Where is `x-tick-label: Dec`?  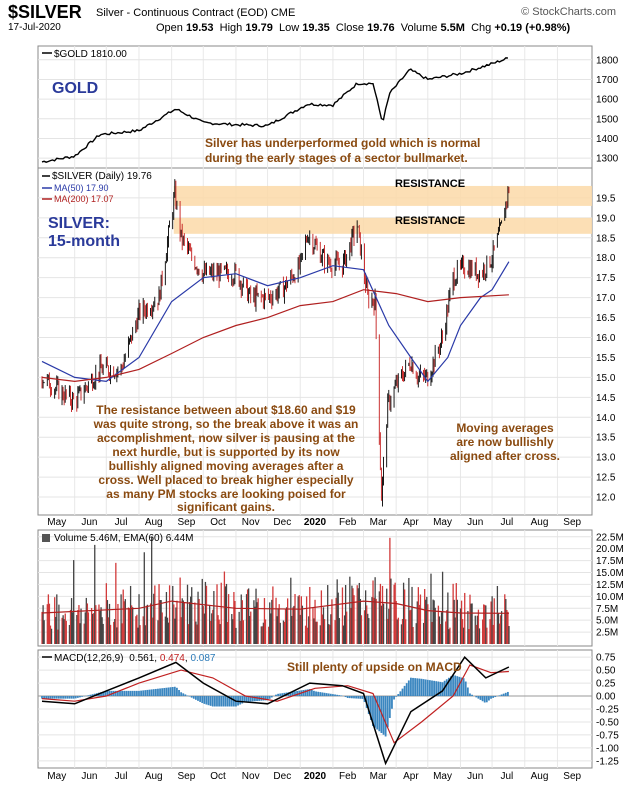
x-tick-label: Dec is located at coordinates (282, 776).